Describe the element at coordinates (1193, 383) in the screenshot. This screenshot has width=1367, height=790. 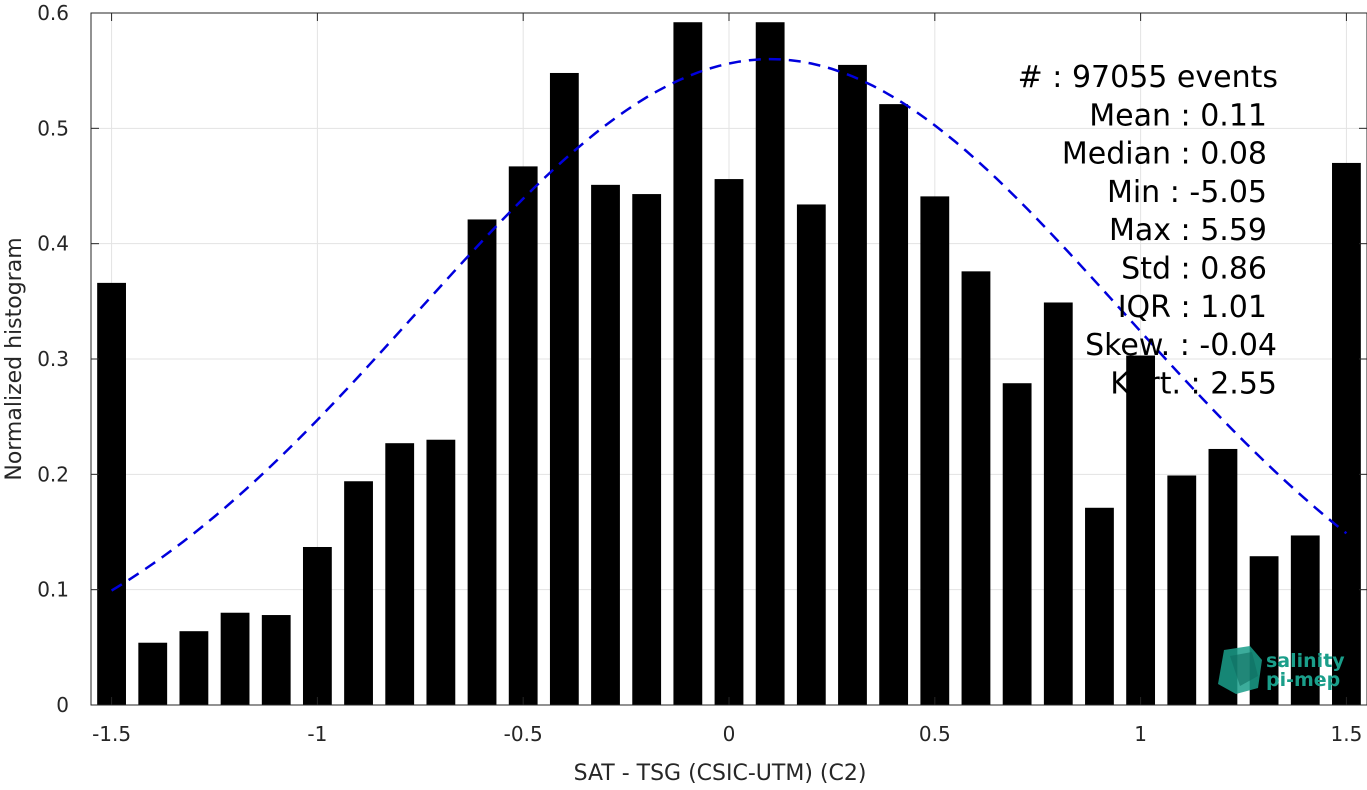
I see `stats-line: Kurt. : 2.55` at that location.